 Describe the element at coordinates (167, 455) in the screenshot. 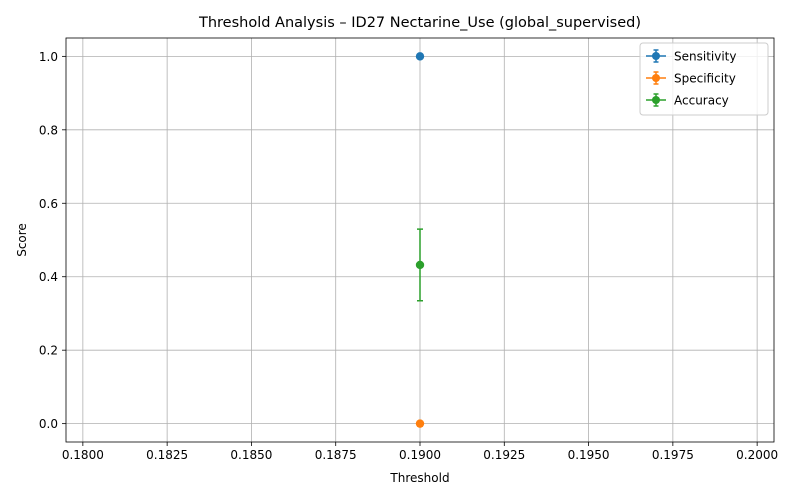

I see `x-tick-label: 0.1825` at that location.